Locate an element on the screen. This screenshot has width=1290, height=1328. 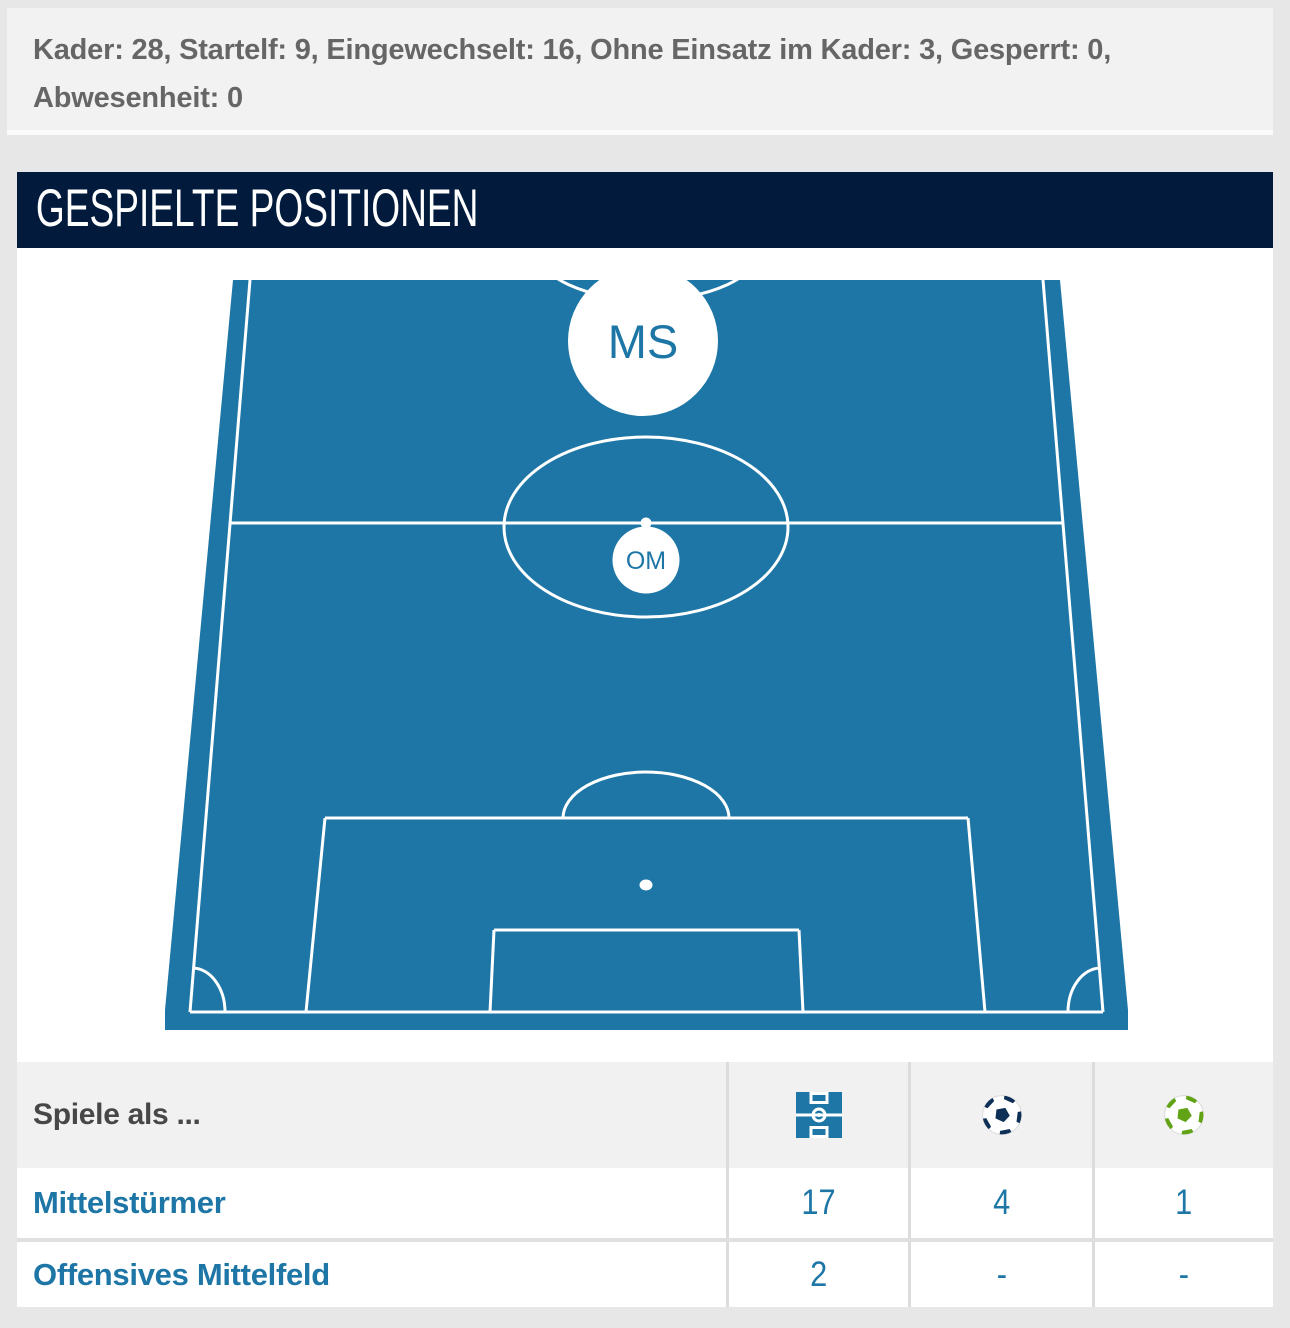
value-starts: 2 is located at coordinates (818, 1274).